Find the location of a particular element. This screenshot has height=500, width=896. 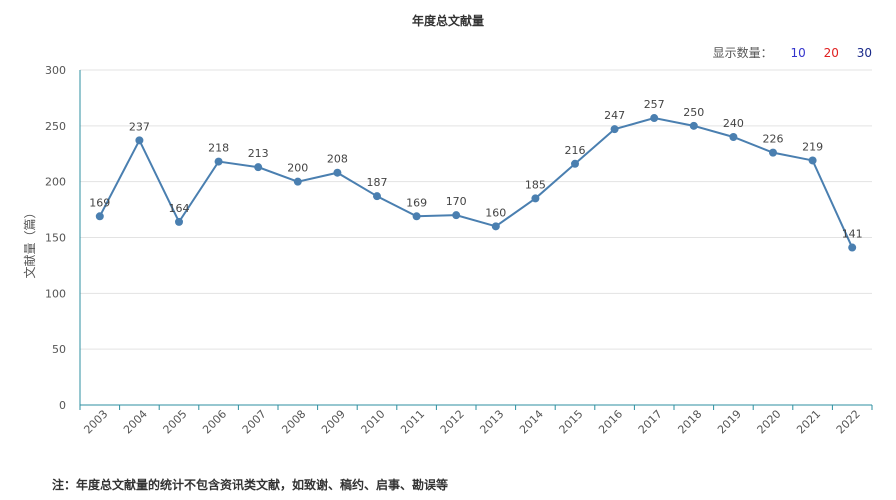

x-tick-label: 2014 is located at coordinates (531, 421).